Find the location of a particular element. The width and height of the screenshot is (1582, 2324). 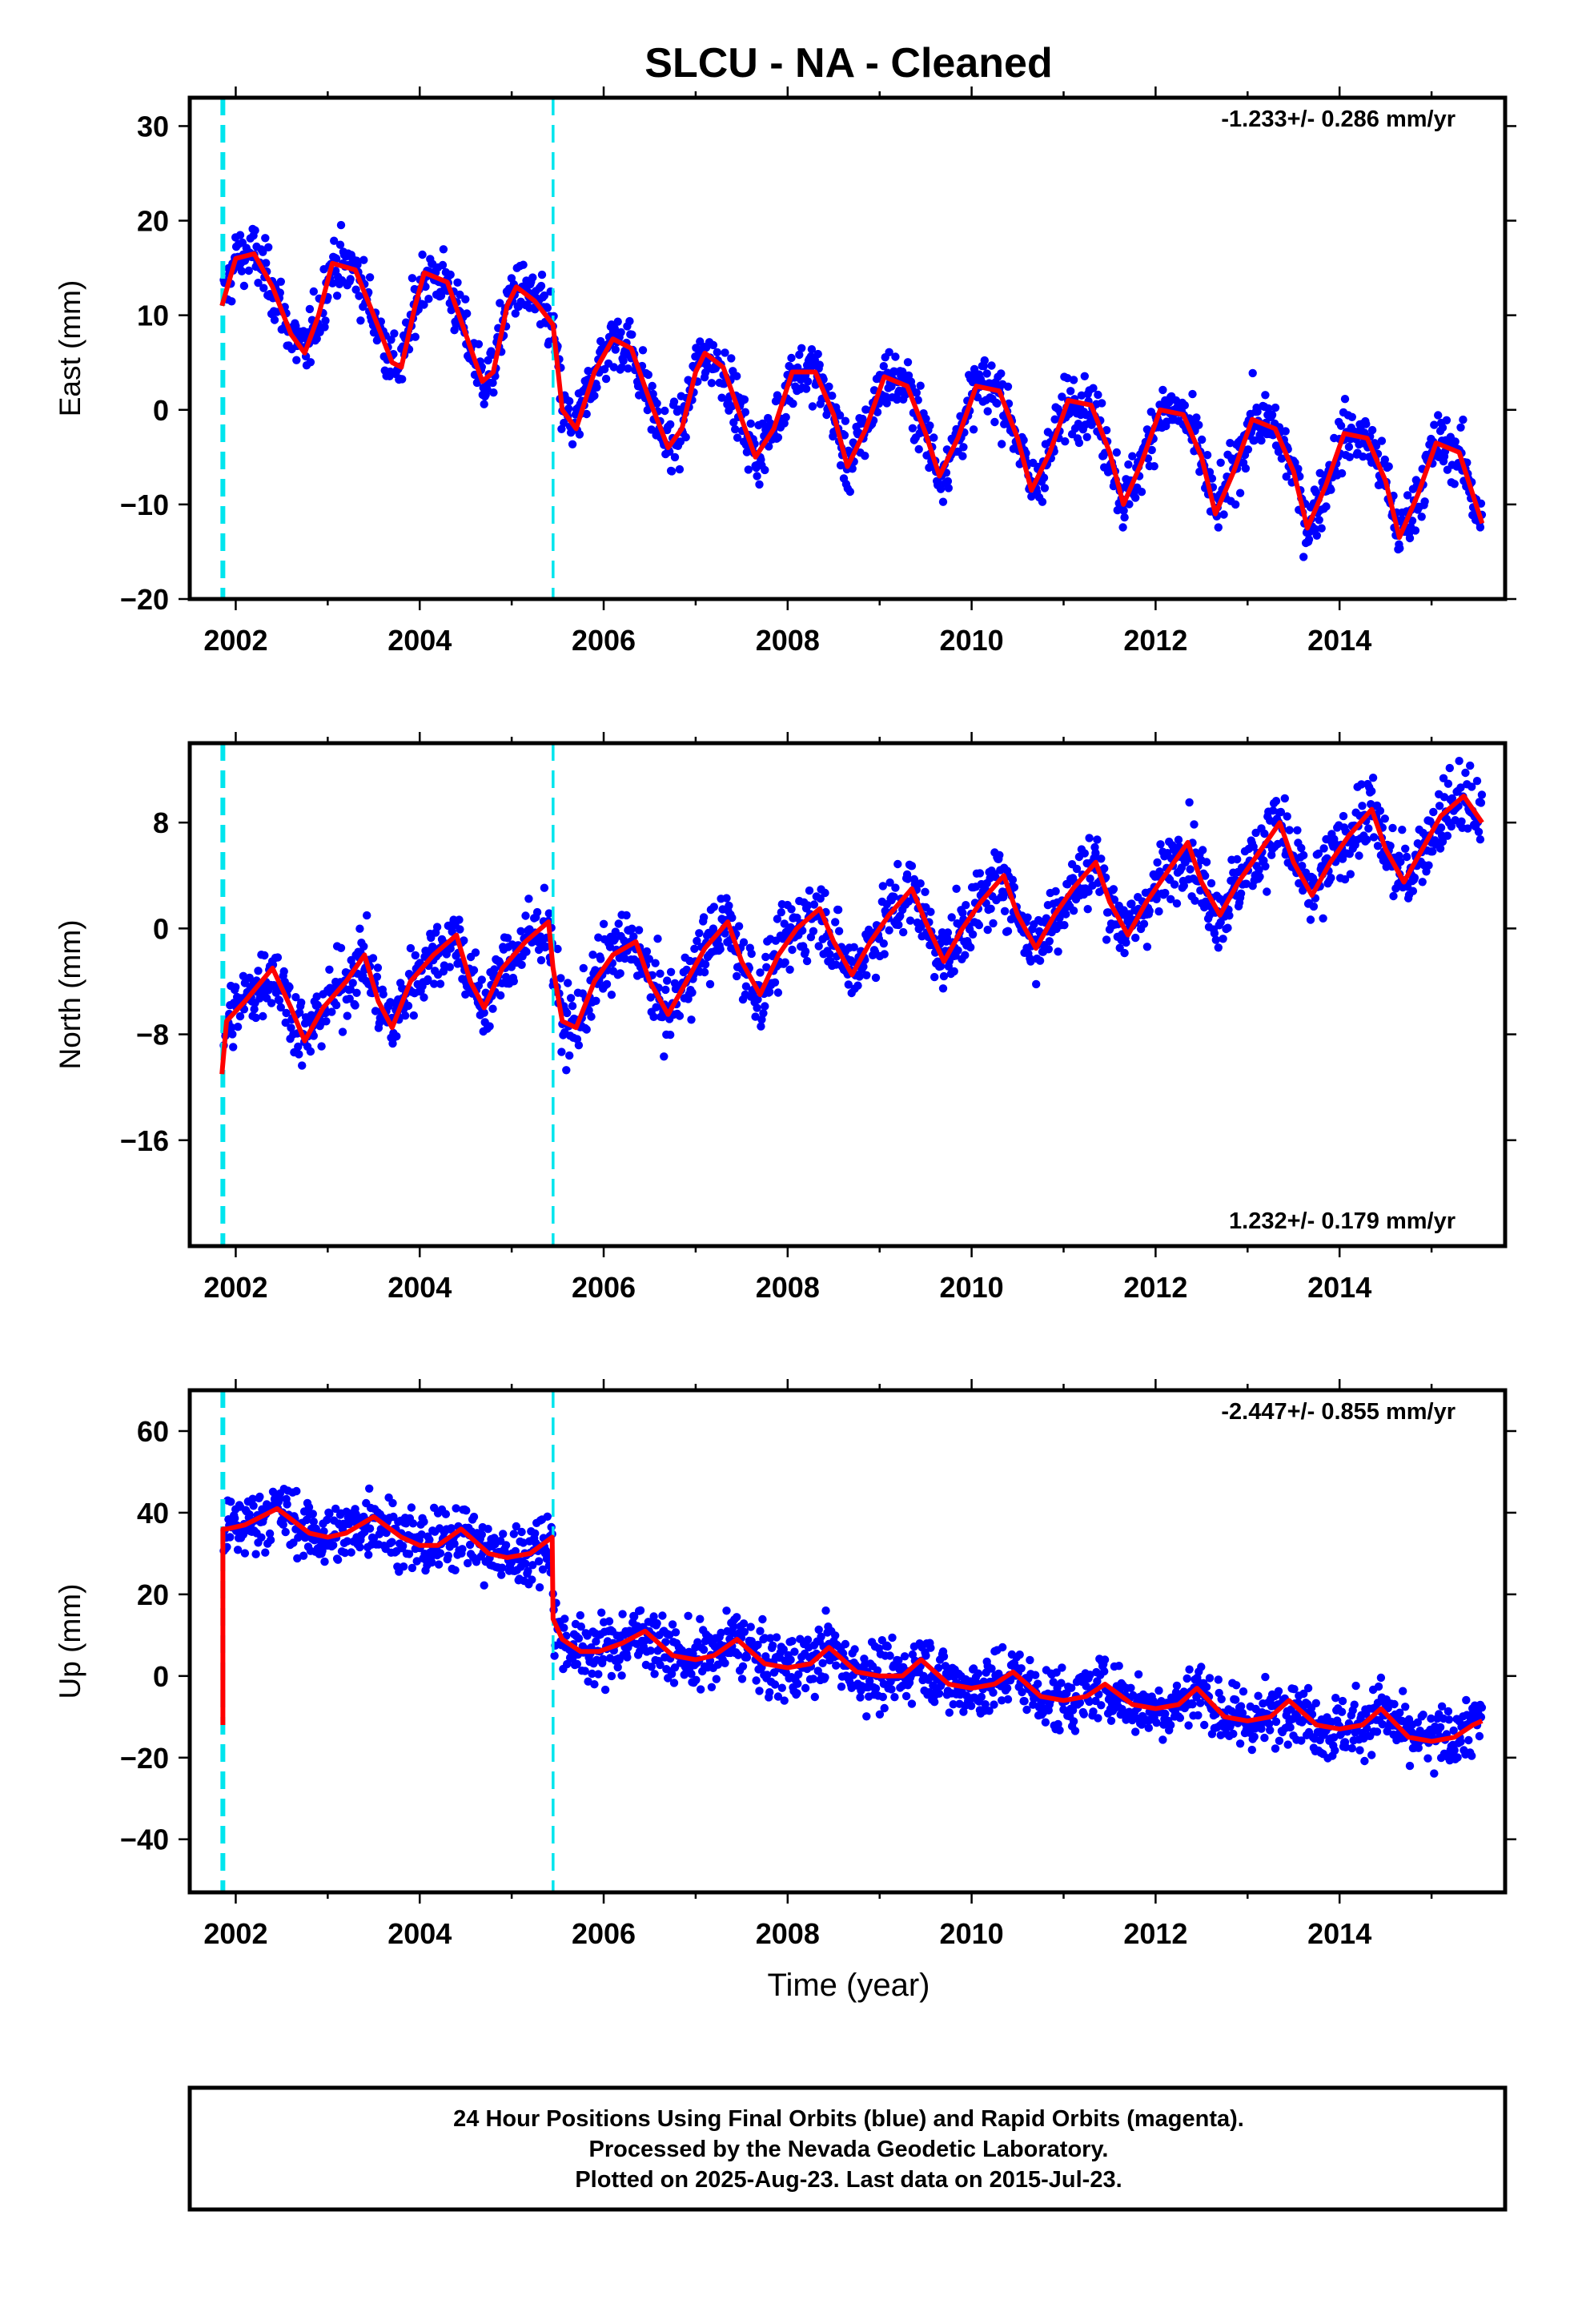

y-tick-label: −40 is located at coordinates (144, 1839).